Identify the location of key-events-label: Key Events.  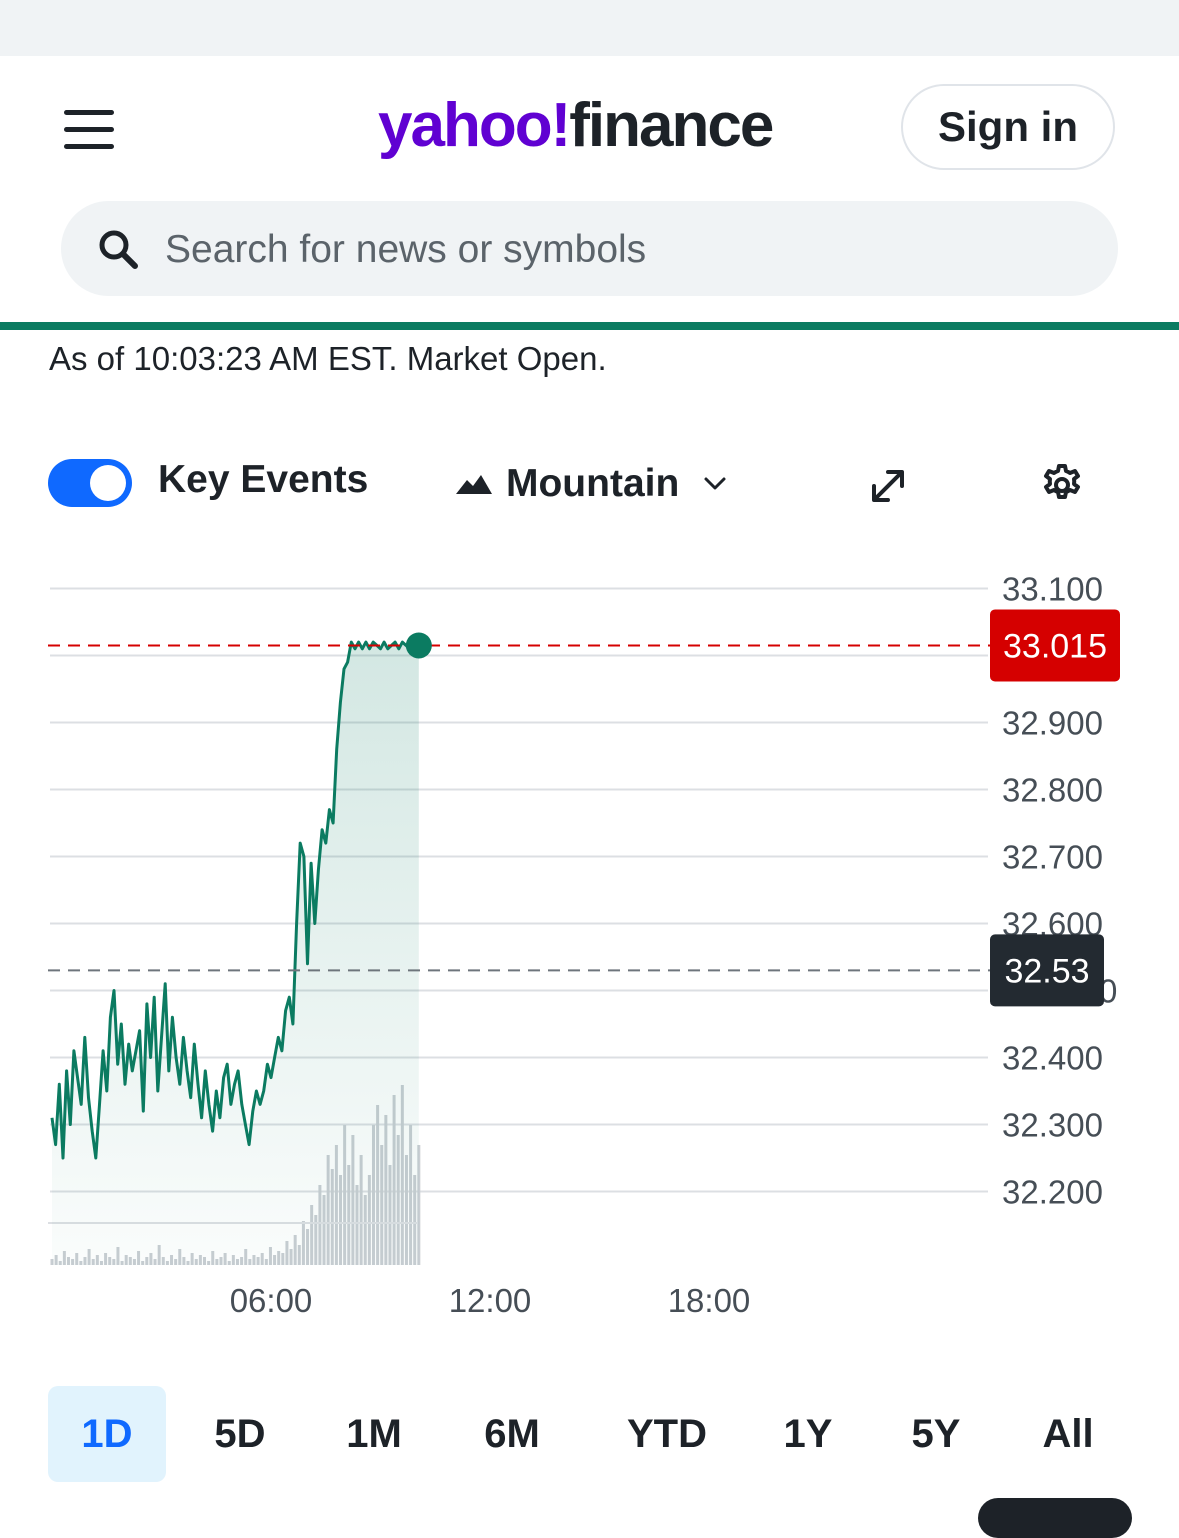
(263, 479).